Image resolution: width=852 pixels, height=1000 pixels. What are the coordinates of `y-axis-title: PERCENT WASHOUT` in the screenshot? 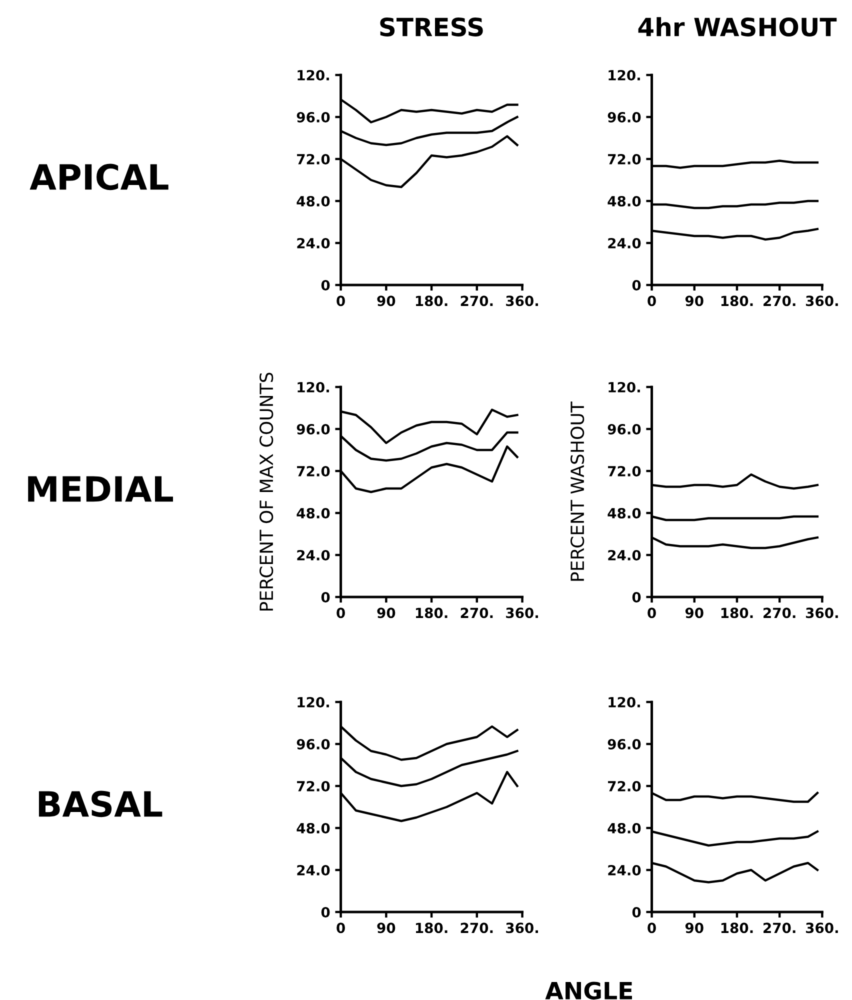 It's located at (577, 491).